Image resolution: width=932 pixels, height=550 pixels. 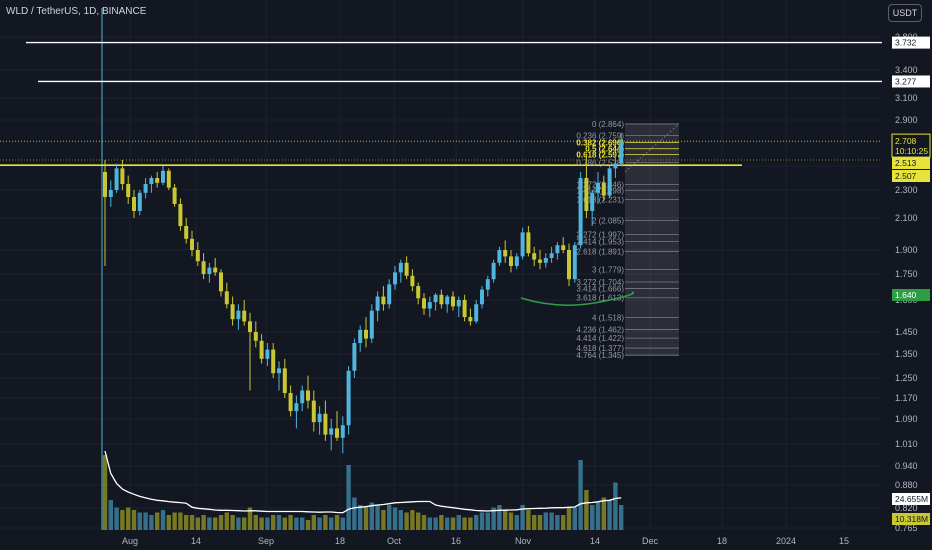 What do you see at coordinates (905, 13) in the screenshot?
I see `currency-button: USDT` at bounding box center [905, 13].